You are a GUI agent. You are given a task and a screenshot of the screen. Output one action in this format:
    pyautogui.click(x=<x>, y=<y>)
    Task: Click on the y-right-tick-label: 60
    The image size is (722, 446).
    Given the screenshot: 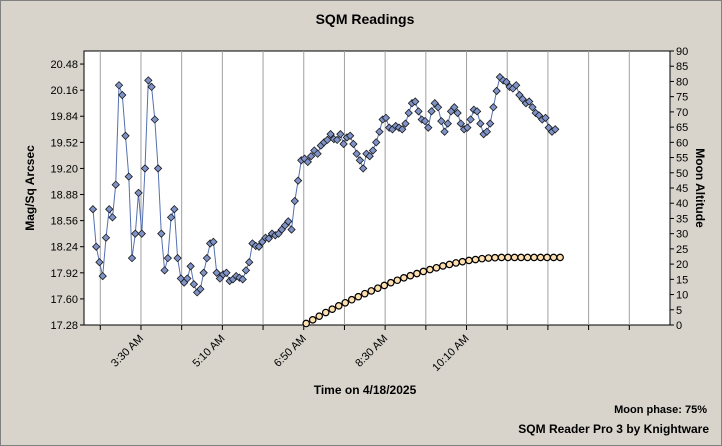 What is the action you would take?
    pyautogui.click(x=682, y=143)
    